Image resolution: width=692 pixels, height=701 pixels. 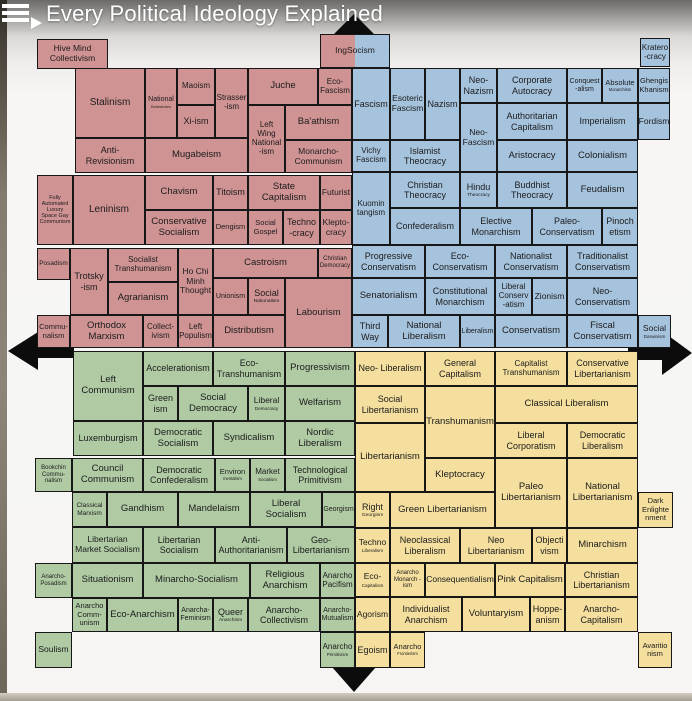 I want to click on ideology-label: Religious Anarchism, so click(x=285, y=579).